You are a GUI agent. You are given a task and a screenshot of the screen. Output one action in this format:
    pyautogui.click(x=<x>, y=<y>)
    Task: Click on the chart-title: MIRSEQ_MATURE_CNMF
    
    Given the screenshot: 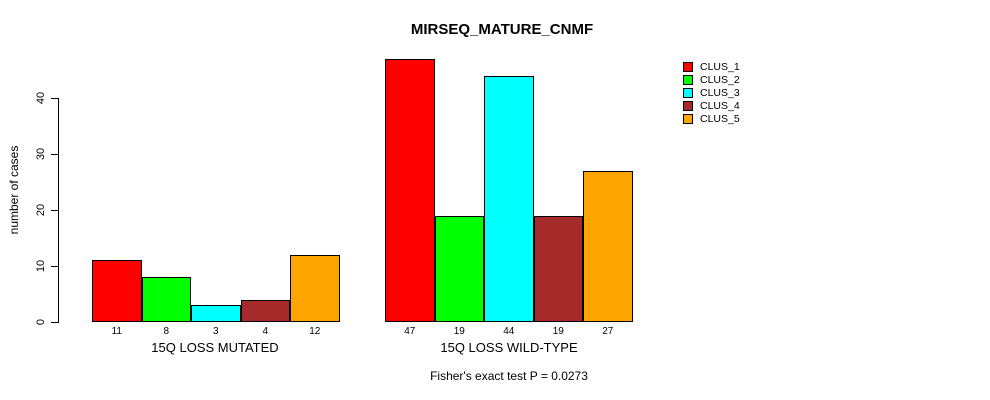 What is the action you would take?
    pyautogui.click(x=502, y=29)
    